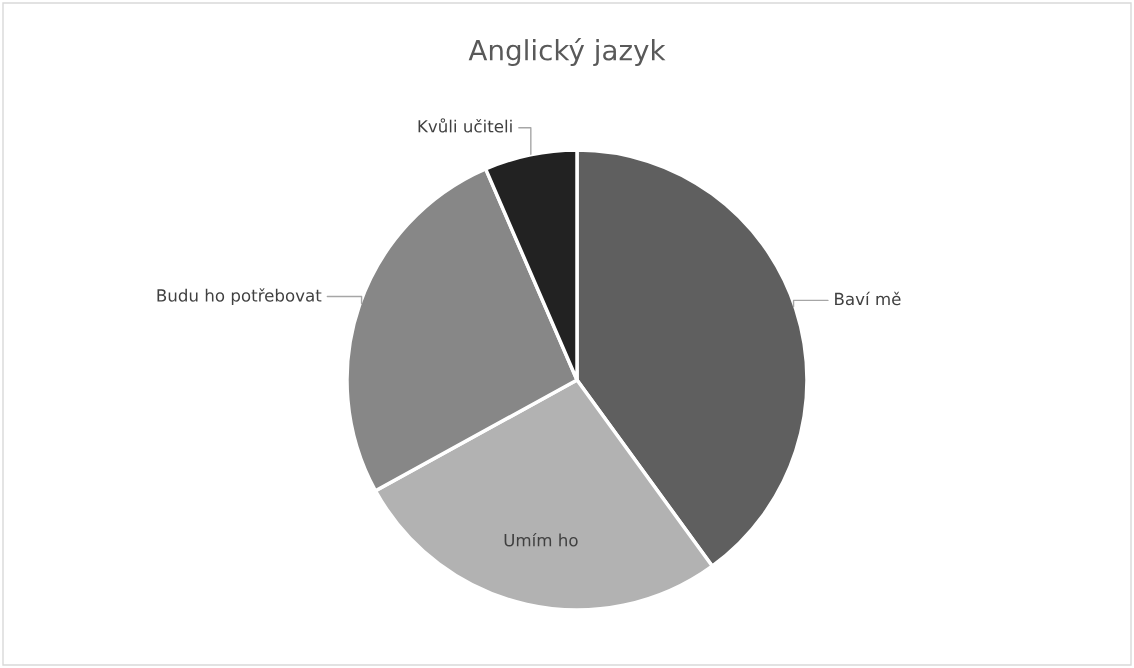 The width and height of the screenshot is (1134, 668). What do you see at coordinates (868, 298) in the screenshot?
I see `slice-label: Baví mě` at bounding box center [868, 298].